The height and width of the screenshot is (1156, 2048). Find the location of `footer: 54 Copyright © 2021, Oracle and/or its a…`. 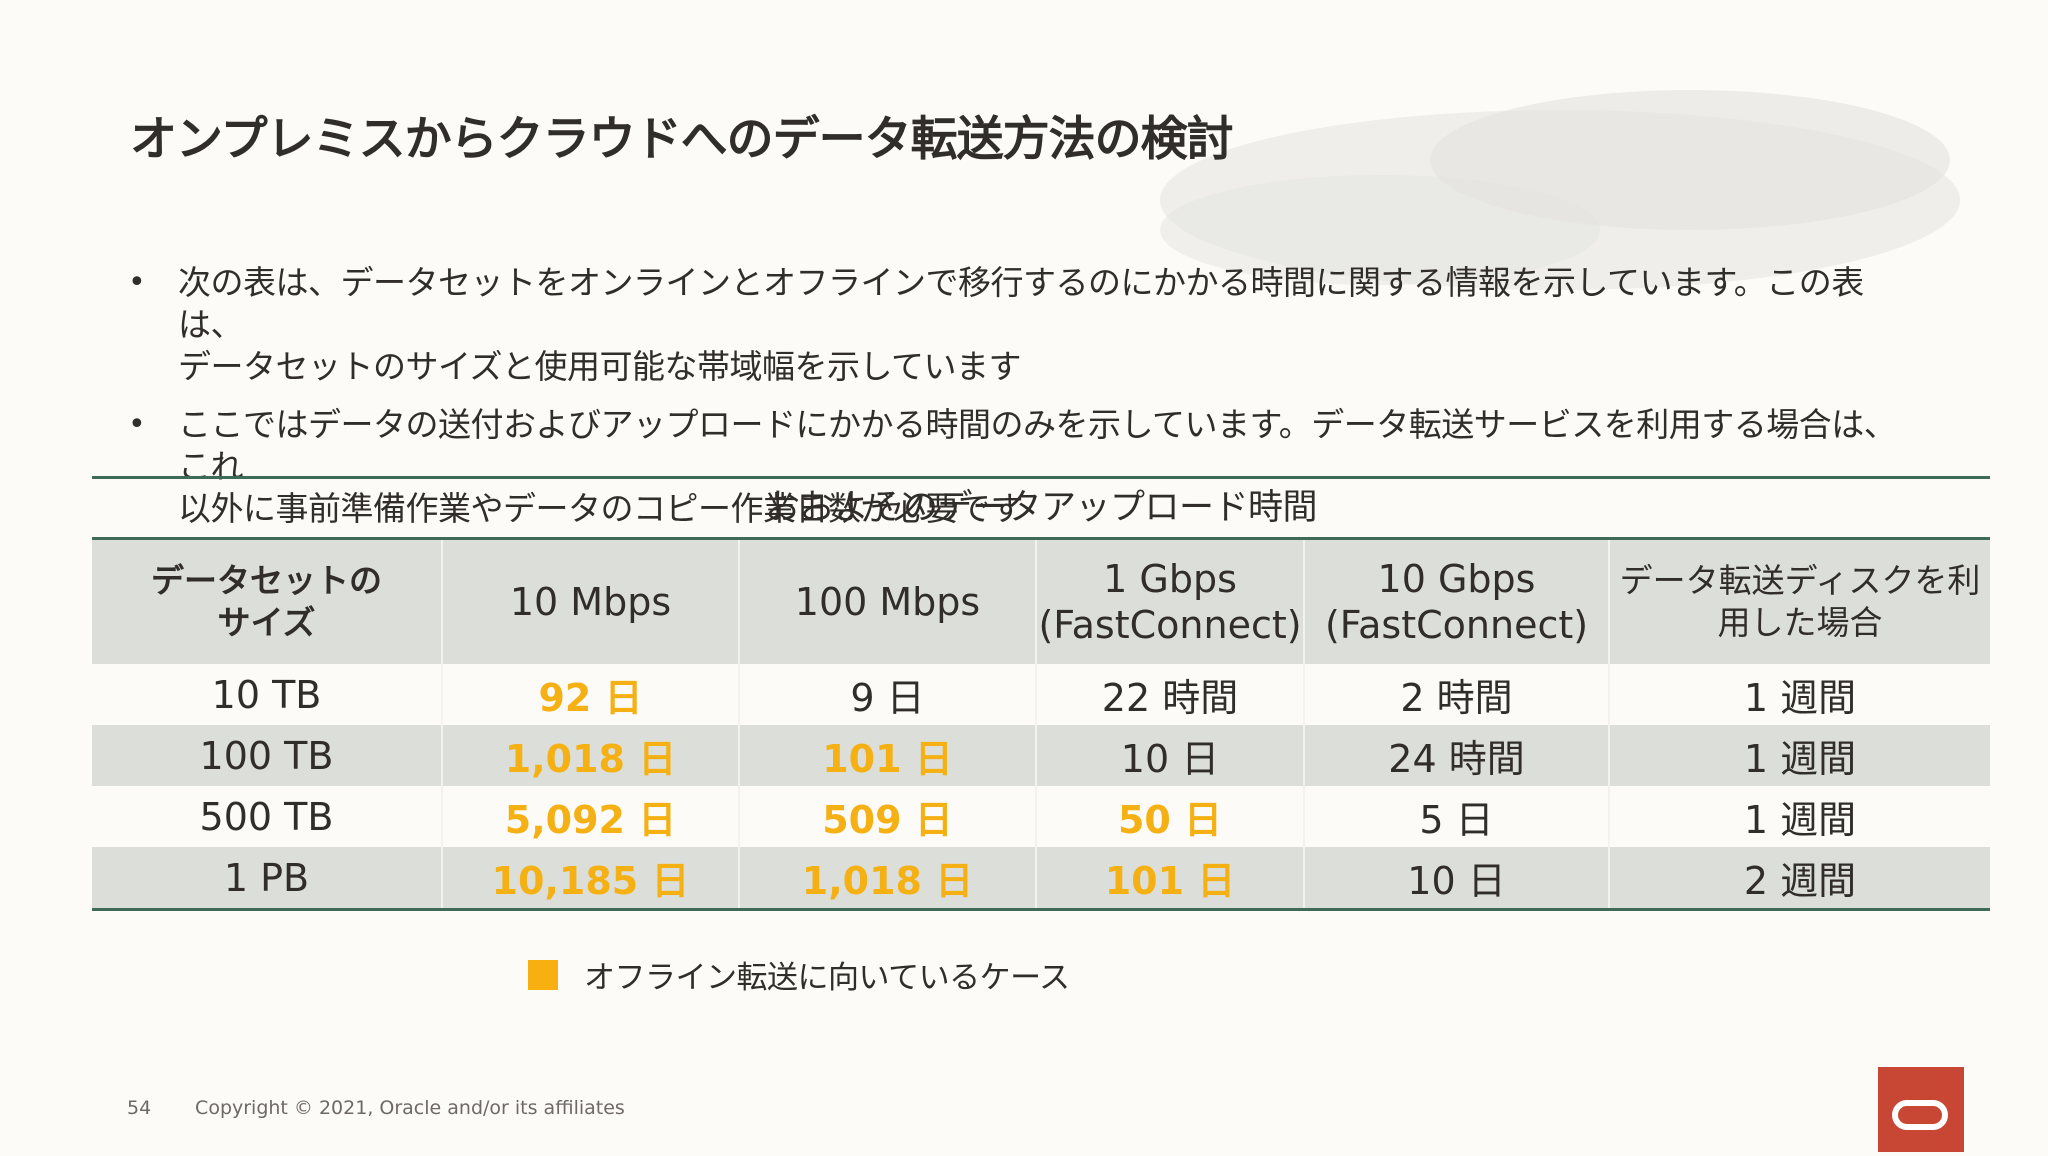

footer: 54 Copyright © 2021, Oracle and/or its a… is located at coordinates (376, 1108).